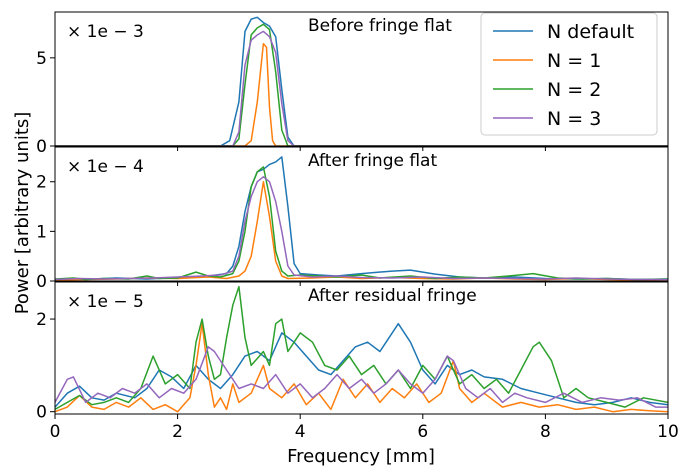 Image resolution: width=689 pixels, height=467 pixels. Describe the element at coordinates (300, 432) in the screenshot. I see `x-tick-label-3: 4` at that location.